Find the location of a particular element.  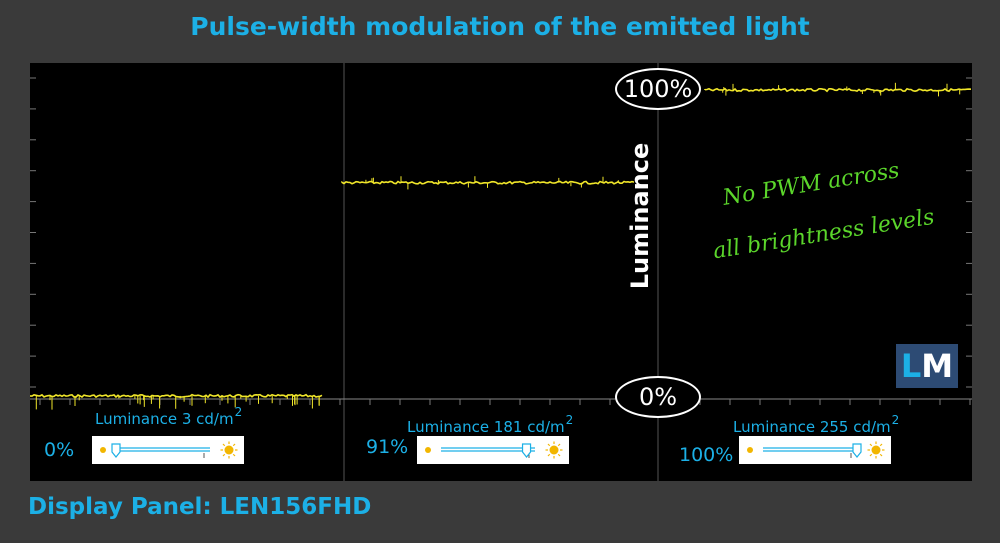

display-panel-label: Display Panel: LEN156FHD is located at coordinates (200, 507).